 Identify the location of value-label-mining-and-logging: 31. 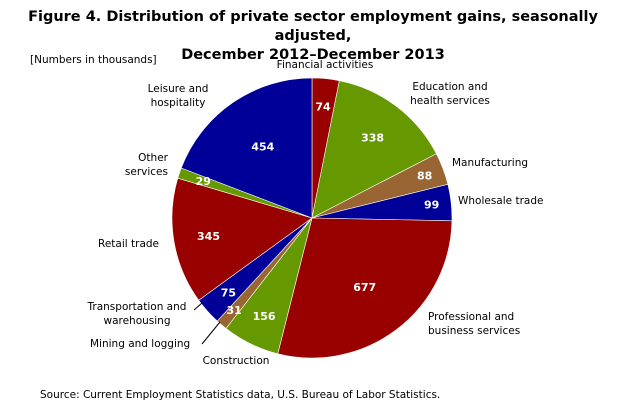
(234, 310).